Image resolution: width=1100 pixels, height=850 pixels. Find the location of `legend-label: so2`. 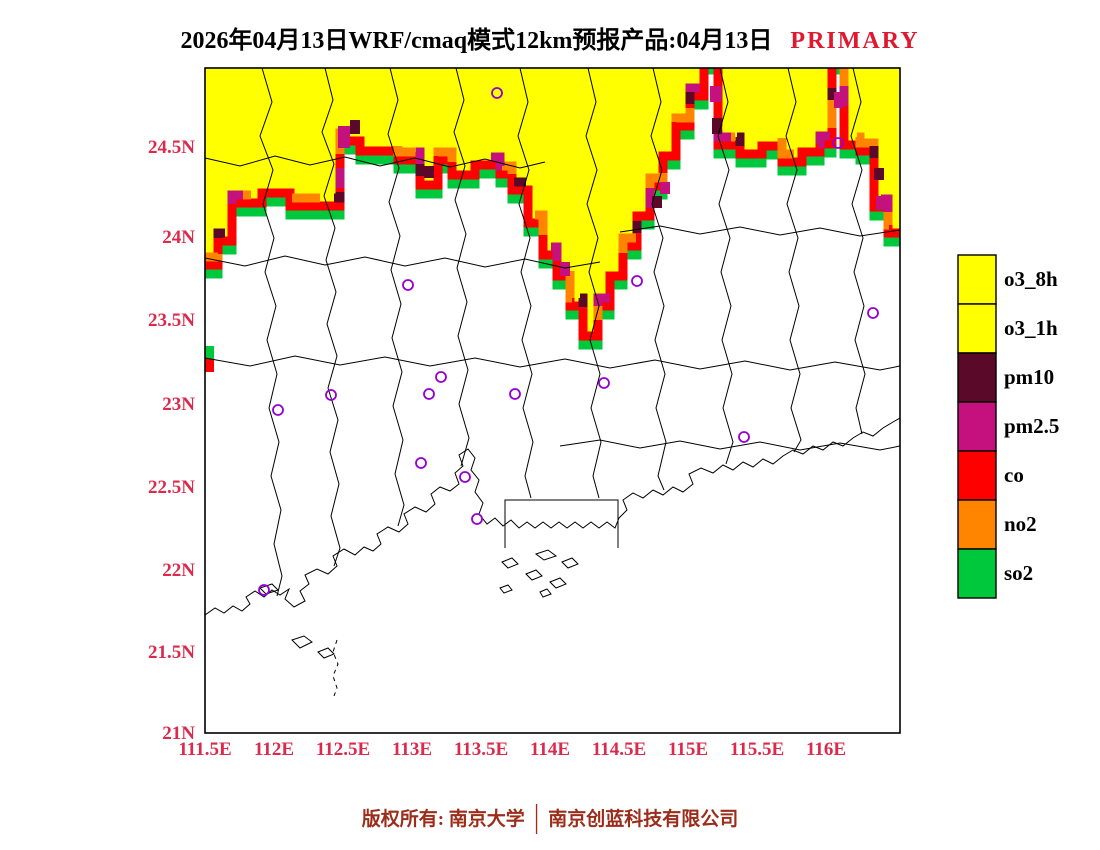

legend-label: so2 is located at coordinates (1018, 573).